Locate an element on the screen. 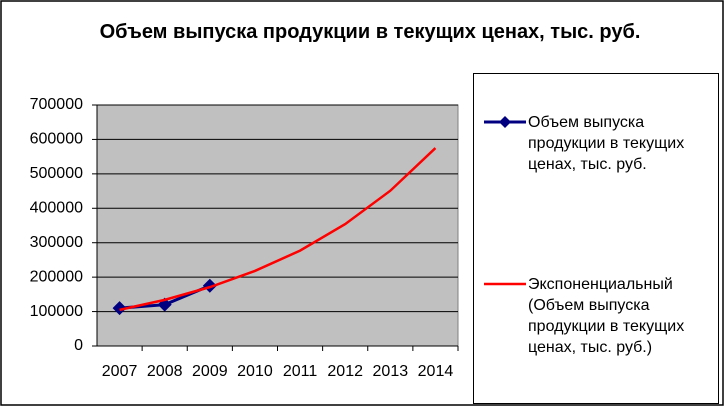 This screenshot has height=411, width=727. x-tick-label: 2013 is located at coordinates (391, 371).